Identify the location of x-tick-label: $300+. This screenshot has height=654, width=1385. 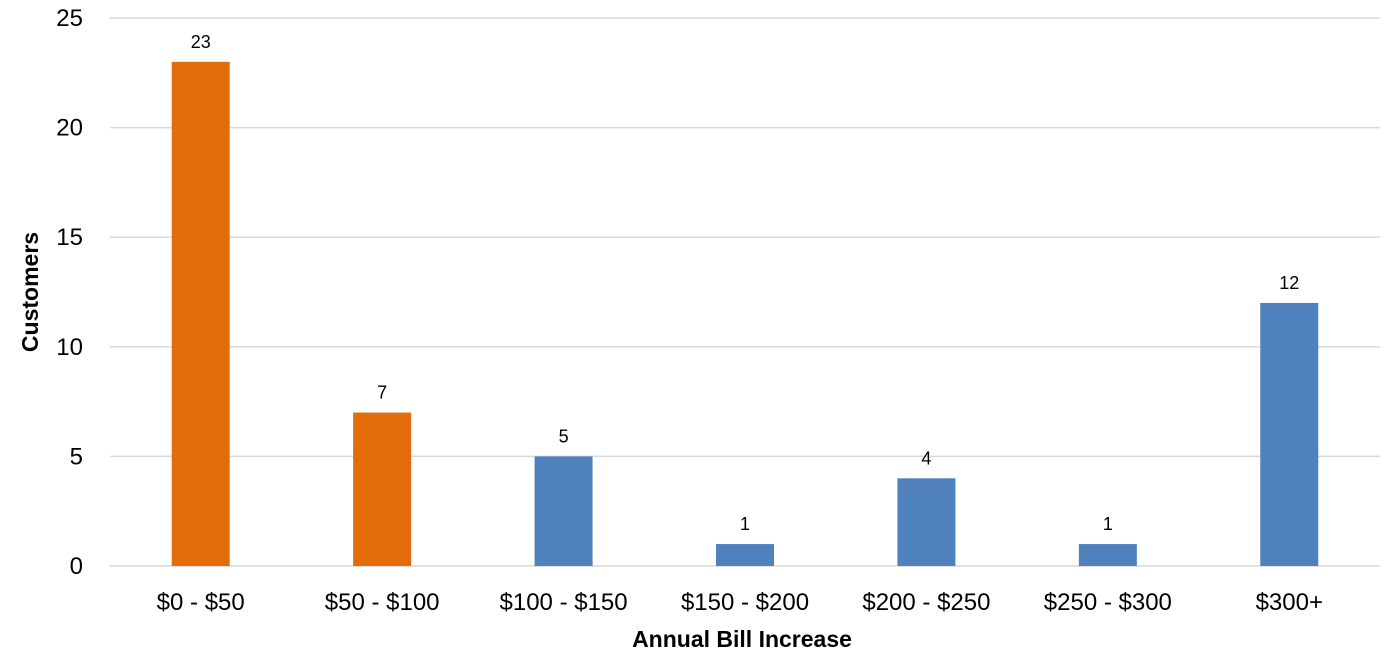
(1289, 602).